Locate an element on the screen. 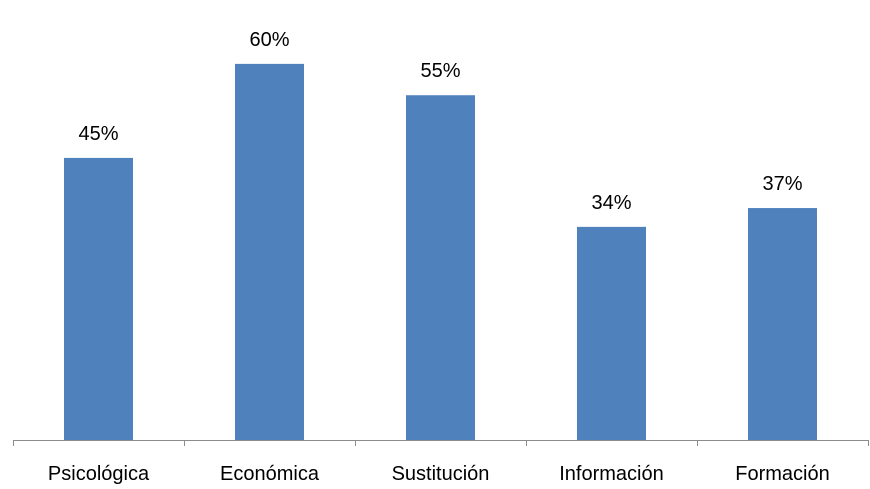  x-axis is located at coordinates (441, 443).